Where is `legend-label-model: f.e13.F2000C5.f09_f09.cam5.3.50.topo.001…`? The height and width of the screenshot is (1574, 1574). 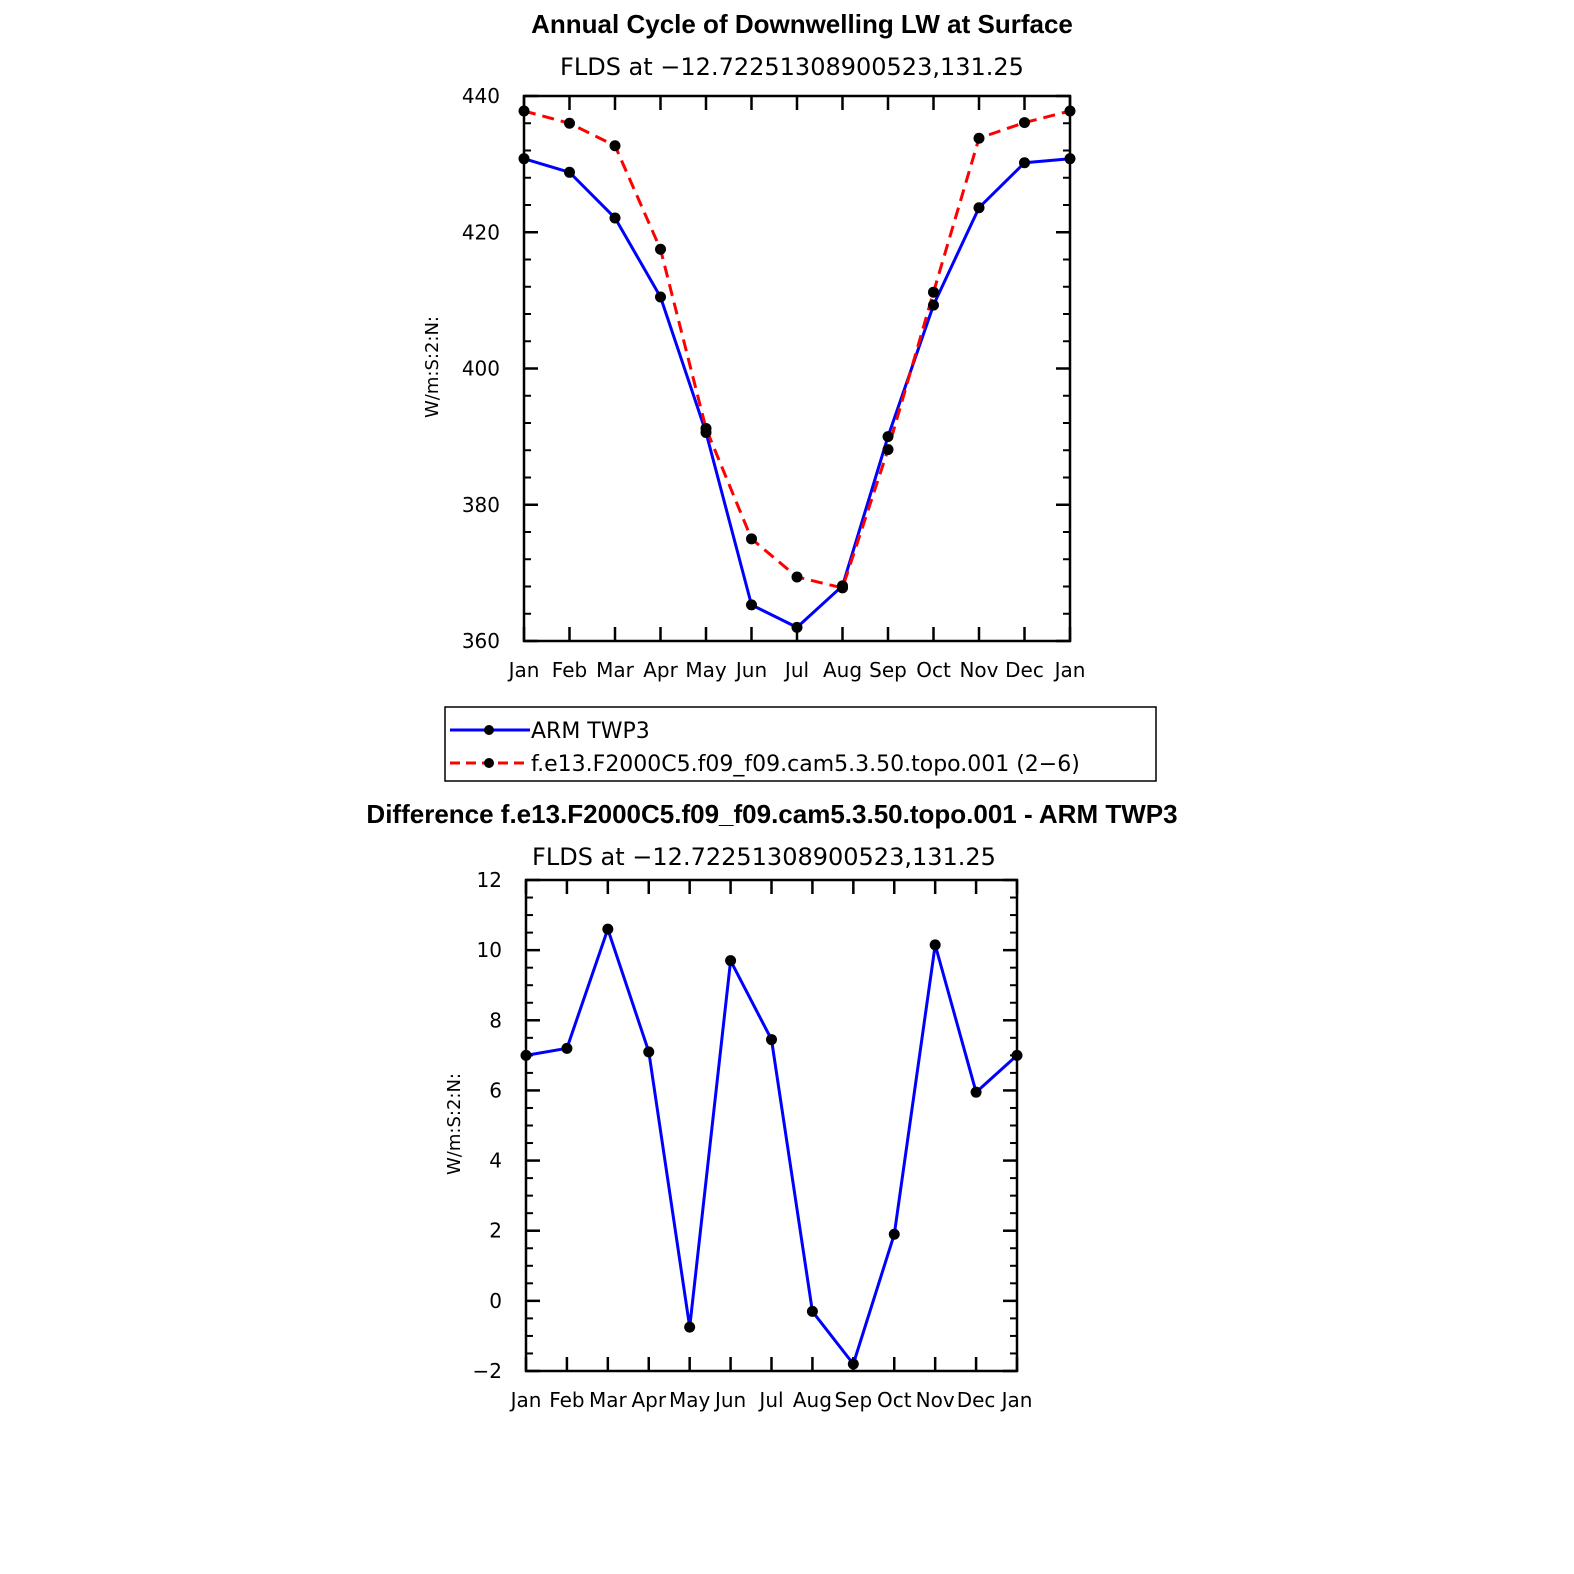
legend-label-model: f.e13.F2000C5.f09_f09.cam5.3.50.topo.001… is located at coordinates (805, 764).